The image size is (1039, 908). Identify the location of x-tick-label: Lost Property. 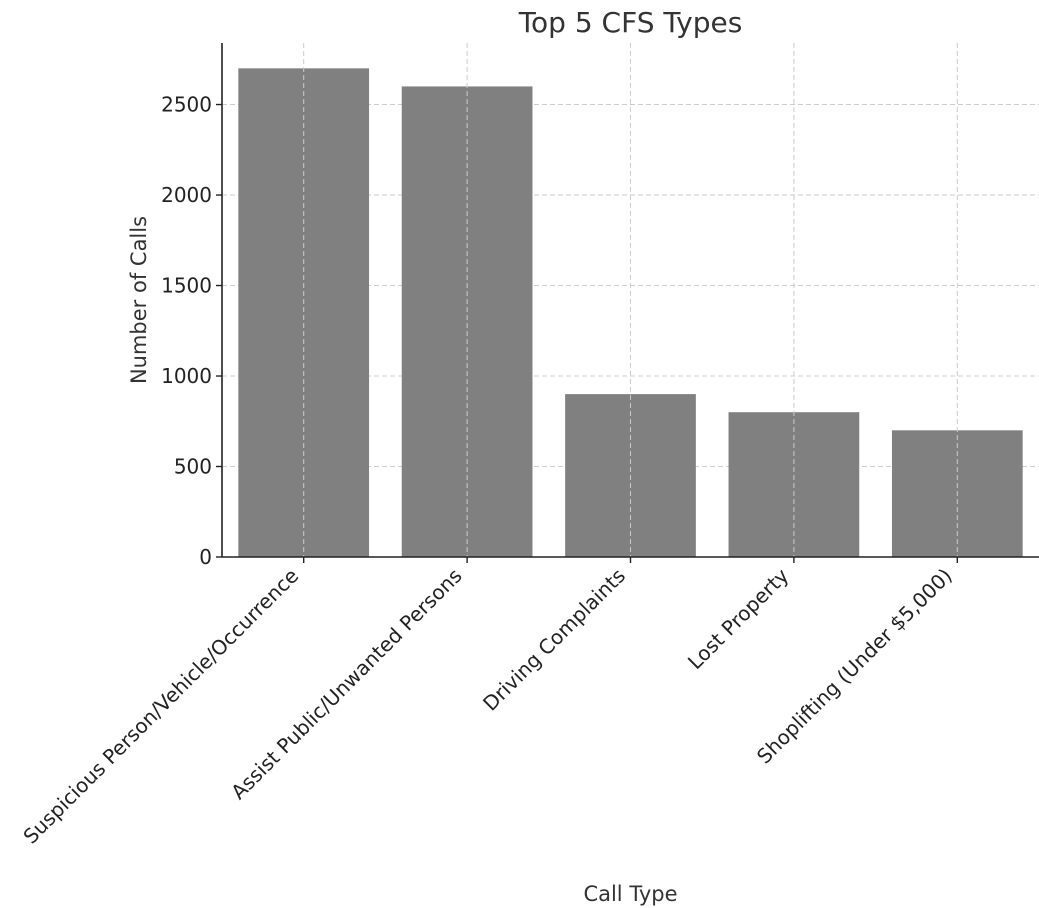
(738, 618).